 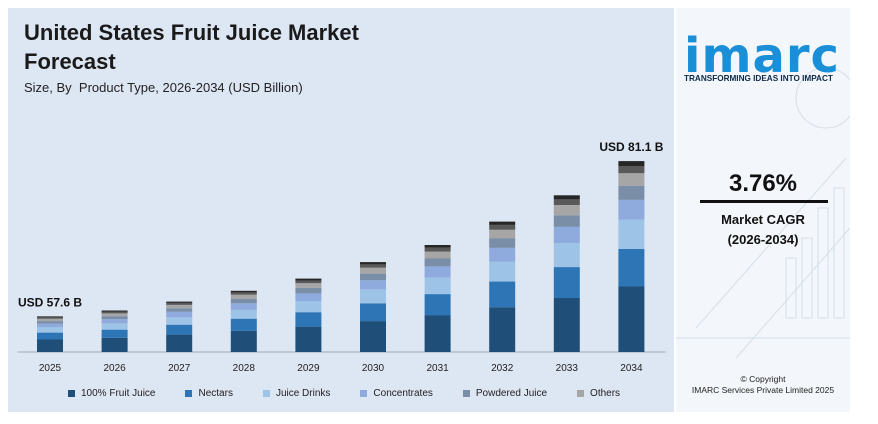 I want to click on legend-item: Powdered Juice, so click(x=505, y=393).